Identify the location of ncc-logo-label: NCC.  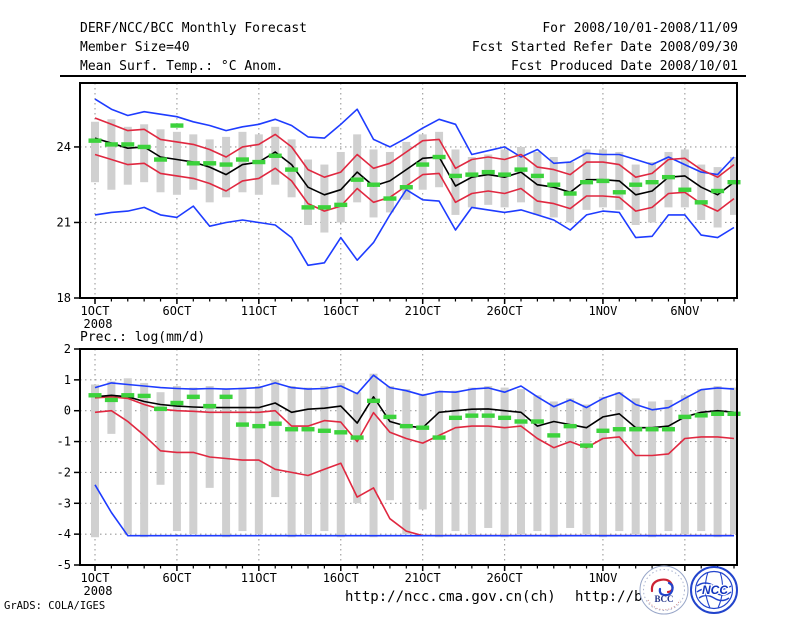
(715, 590).